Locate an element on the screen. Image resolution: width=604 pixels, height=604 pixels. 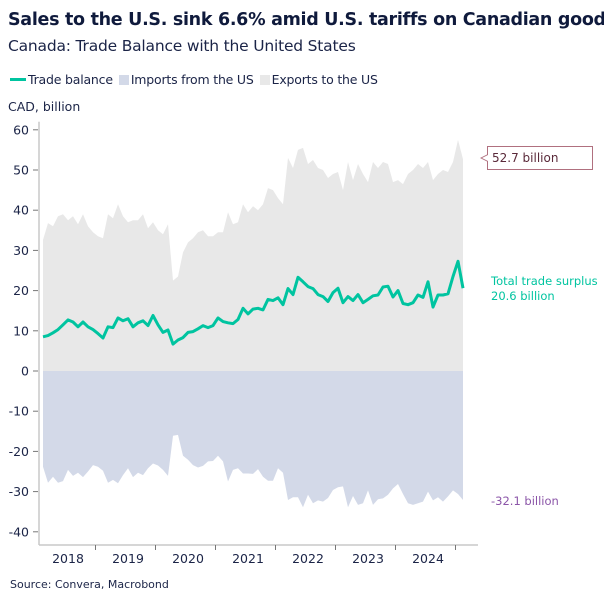
x-tick-label: 2022 is located at coordinates (308, 558).